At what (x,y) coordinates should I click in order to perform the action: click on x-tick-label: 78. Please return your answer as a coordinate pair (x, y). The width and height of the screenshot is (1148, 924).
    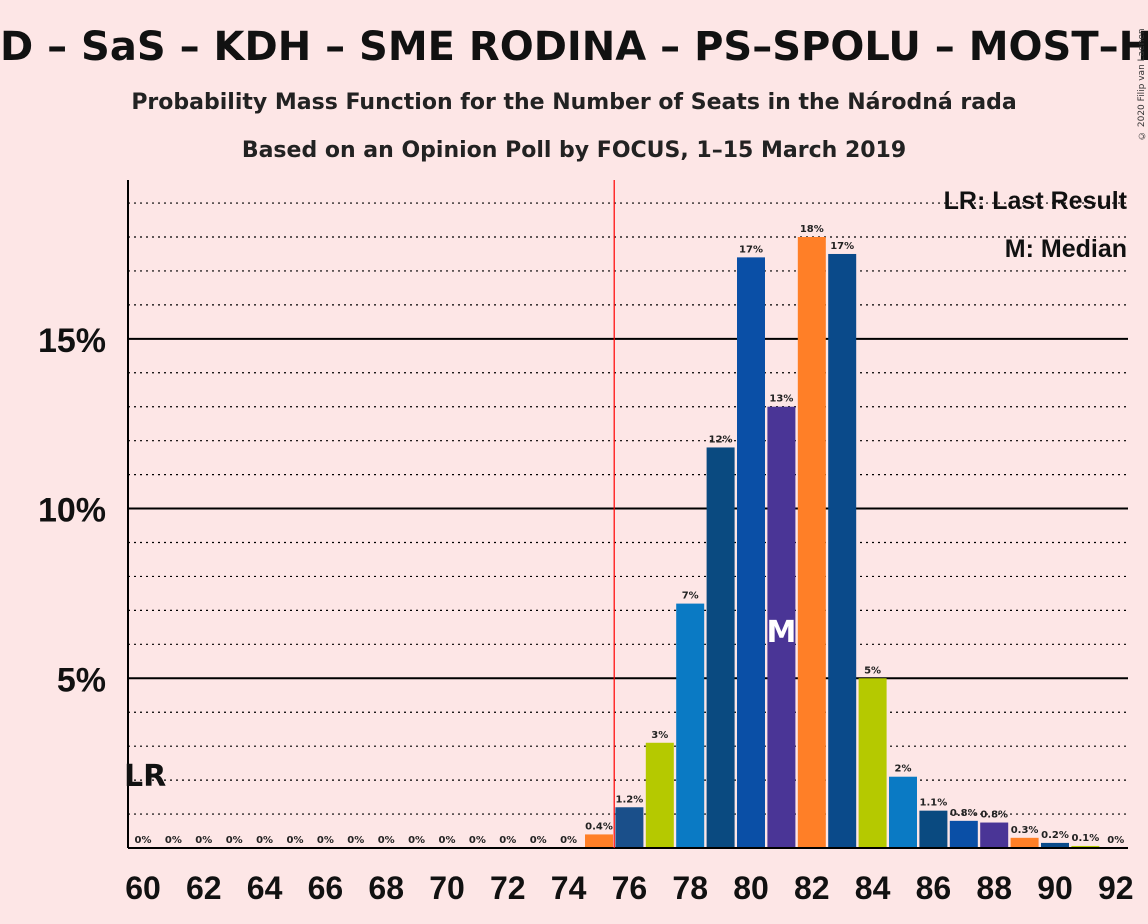
    Looking at the image, I should click on (690, 888).